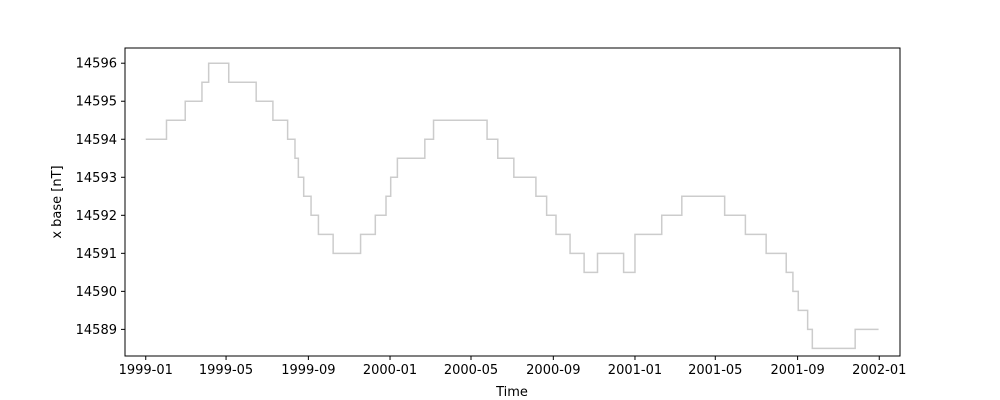  I want to click on x-tick-label: 2000-05, so click(471, 370).